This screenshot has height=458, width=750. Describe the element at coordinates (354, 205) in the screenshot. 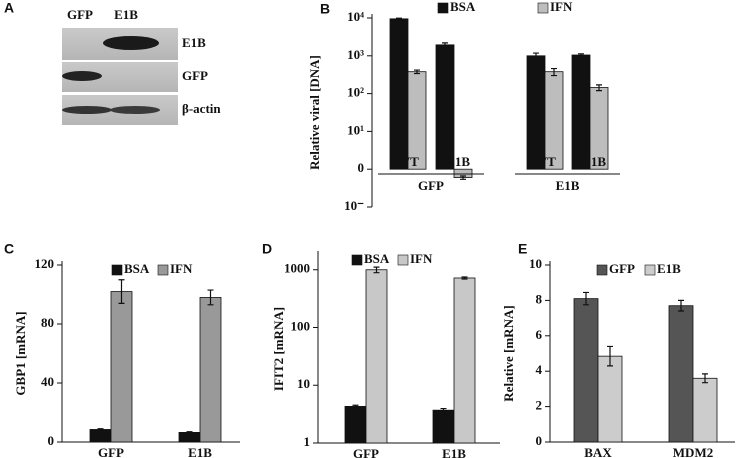

I see `y-tick-label: 10⁻` at that location.